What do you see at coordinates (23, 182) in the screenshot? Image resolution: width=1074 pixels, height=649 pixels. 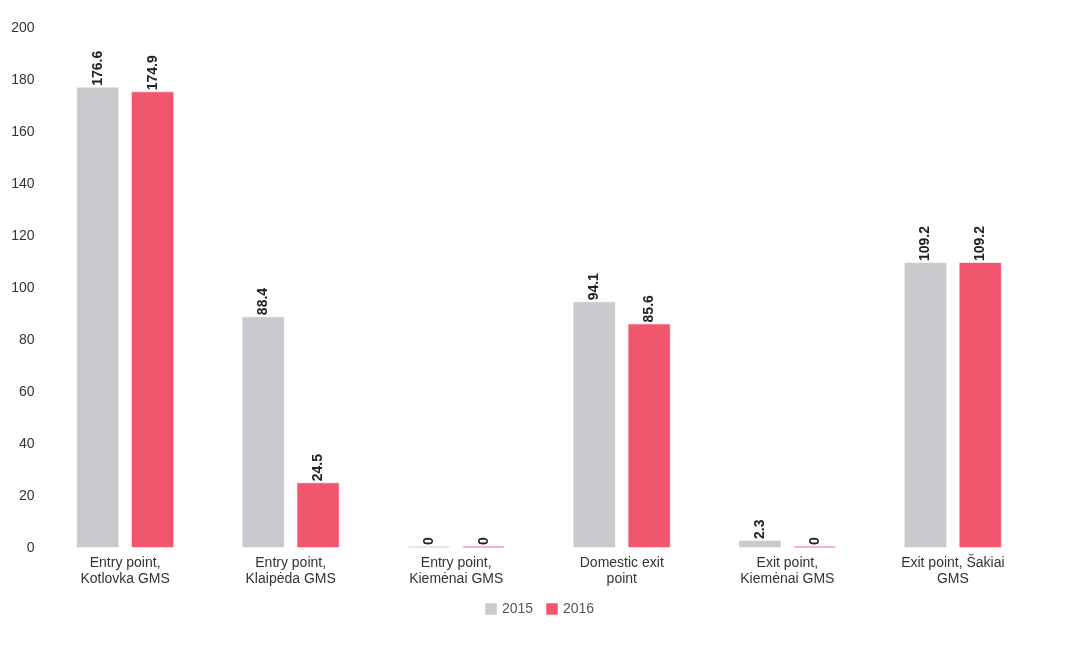 I see `y-tick-label: 140` at bounding box center [23, 182].